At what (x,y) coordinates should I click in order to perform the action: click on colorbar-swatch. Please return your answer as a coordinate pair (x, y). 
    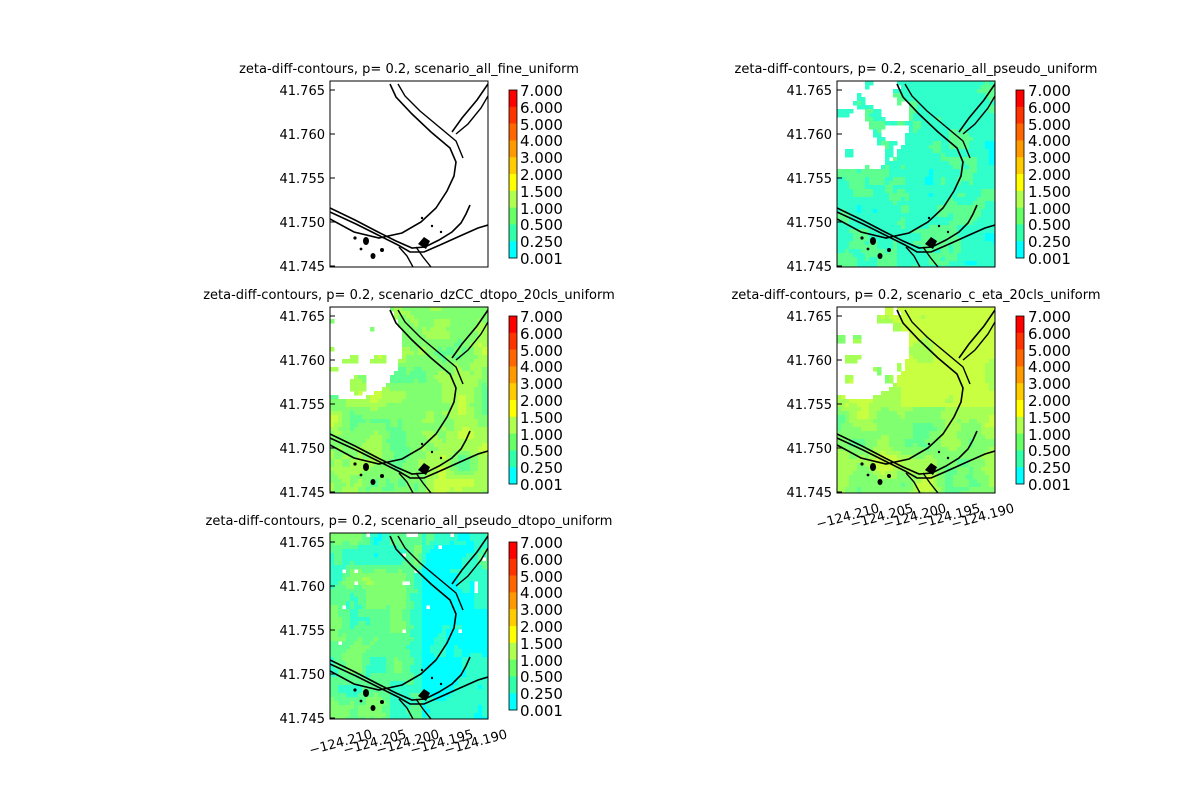
    Looking at the image, I should click on (1020, 375).